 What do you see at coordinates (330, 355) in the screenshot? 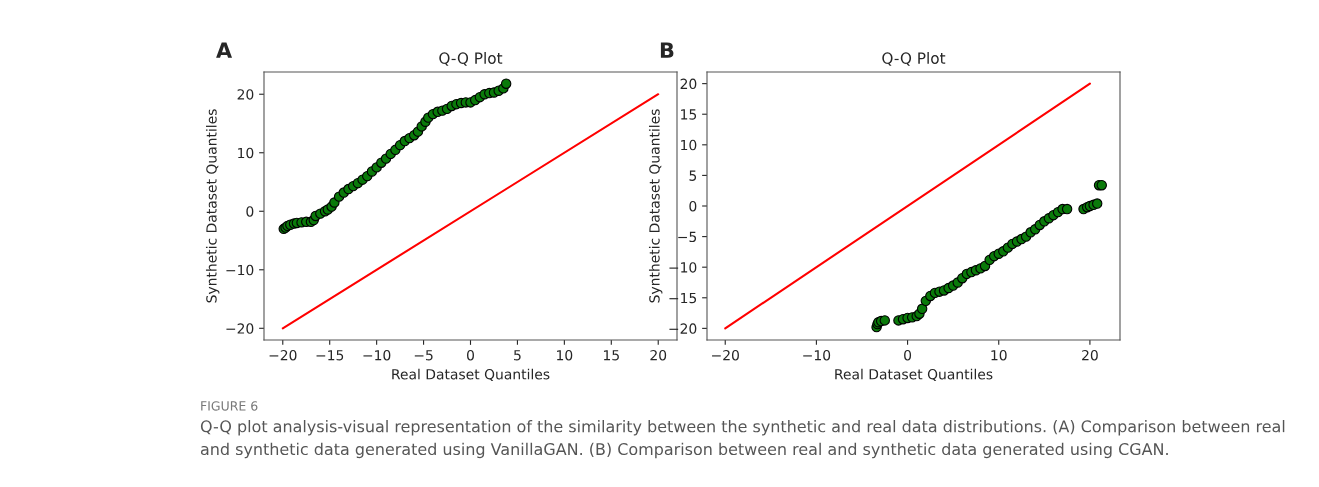
I see `x-tick-label: −15` at bounding box center [330, 355].